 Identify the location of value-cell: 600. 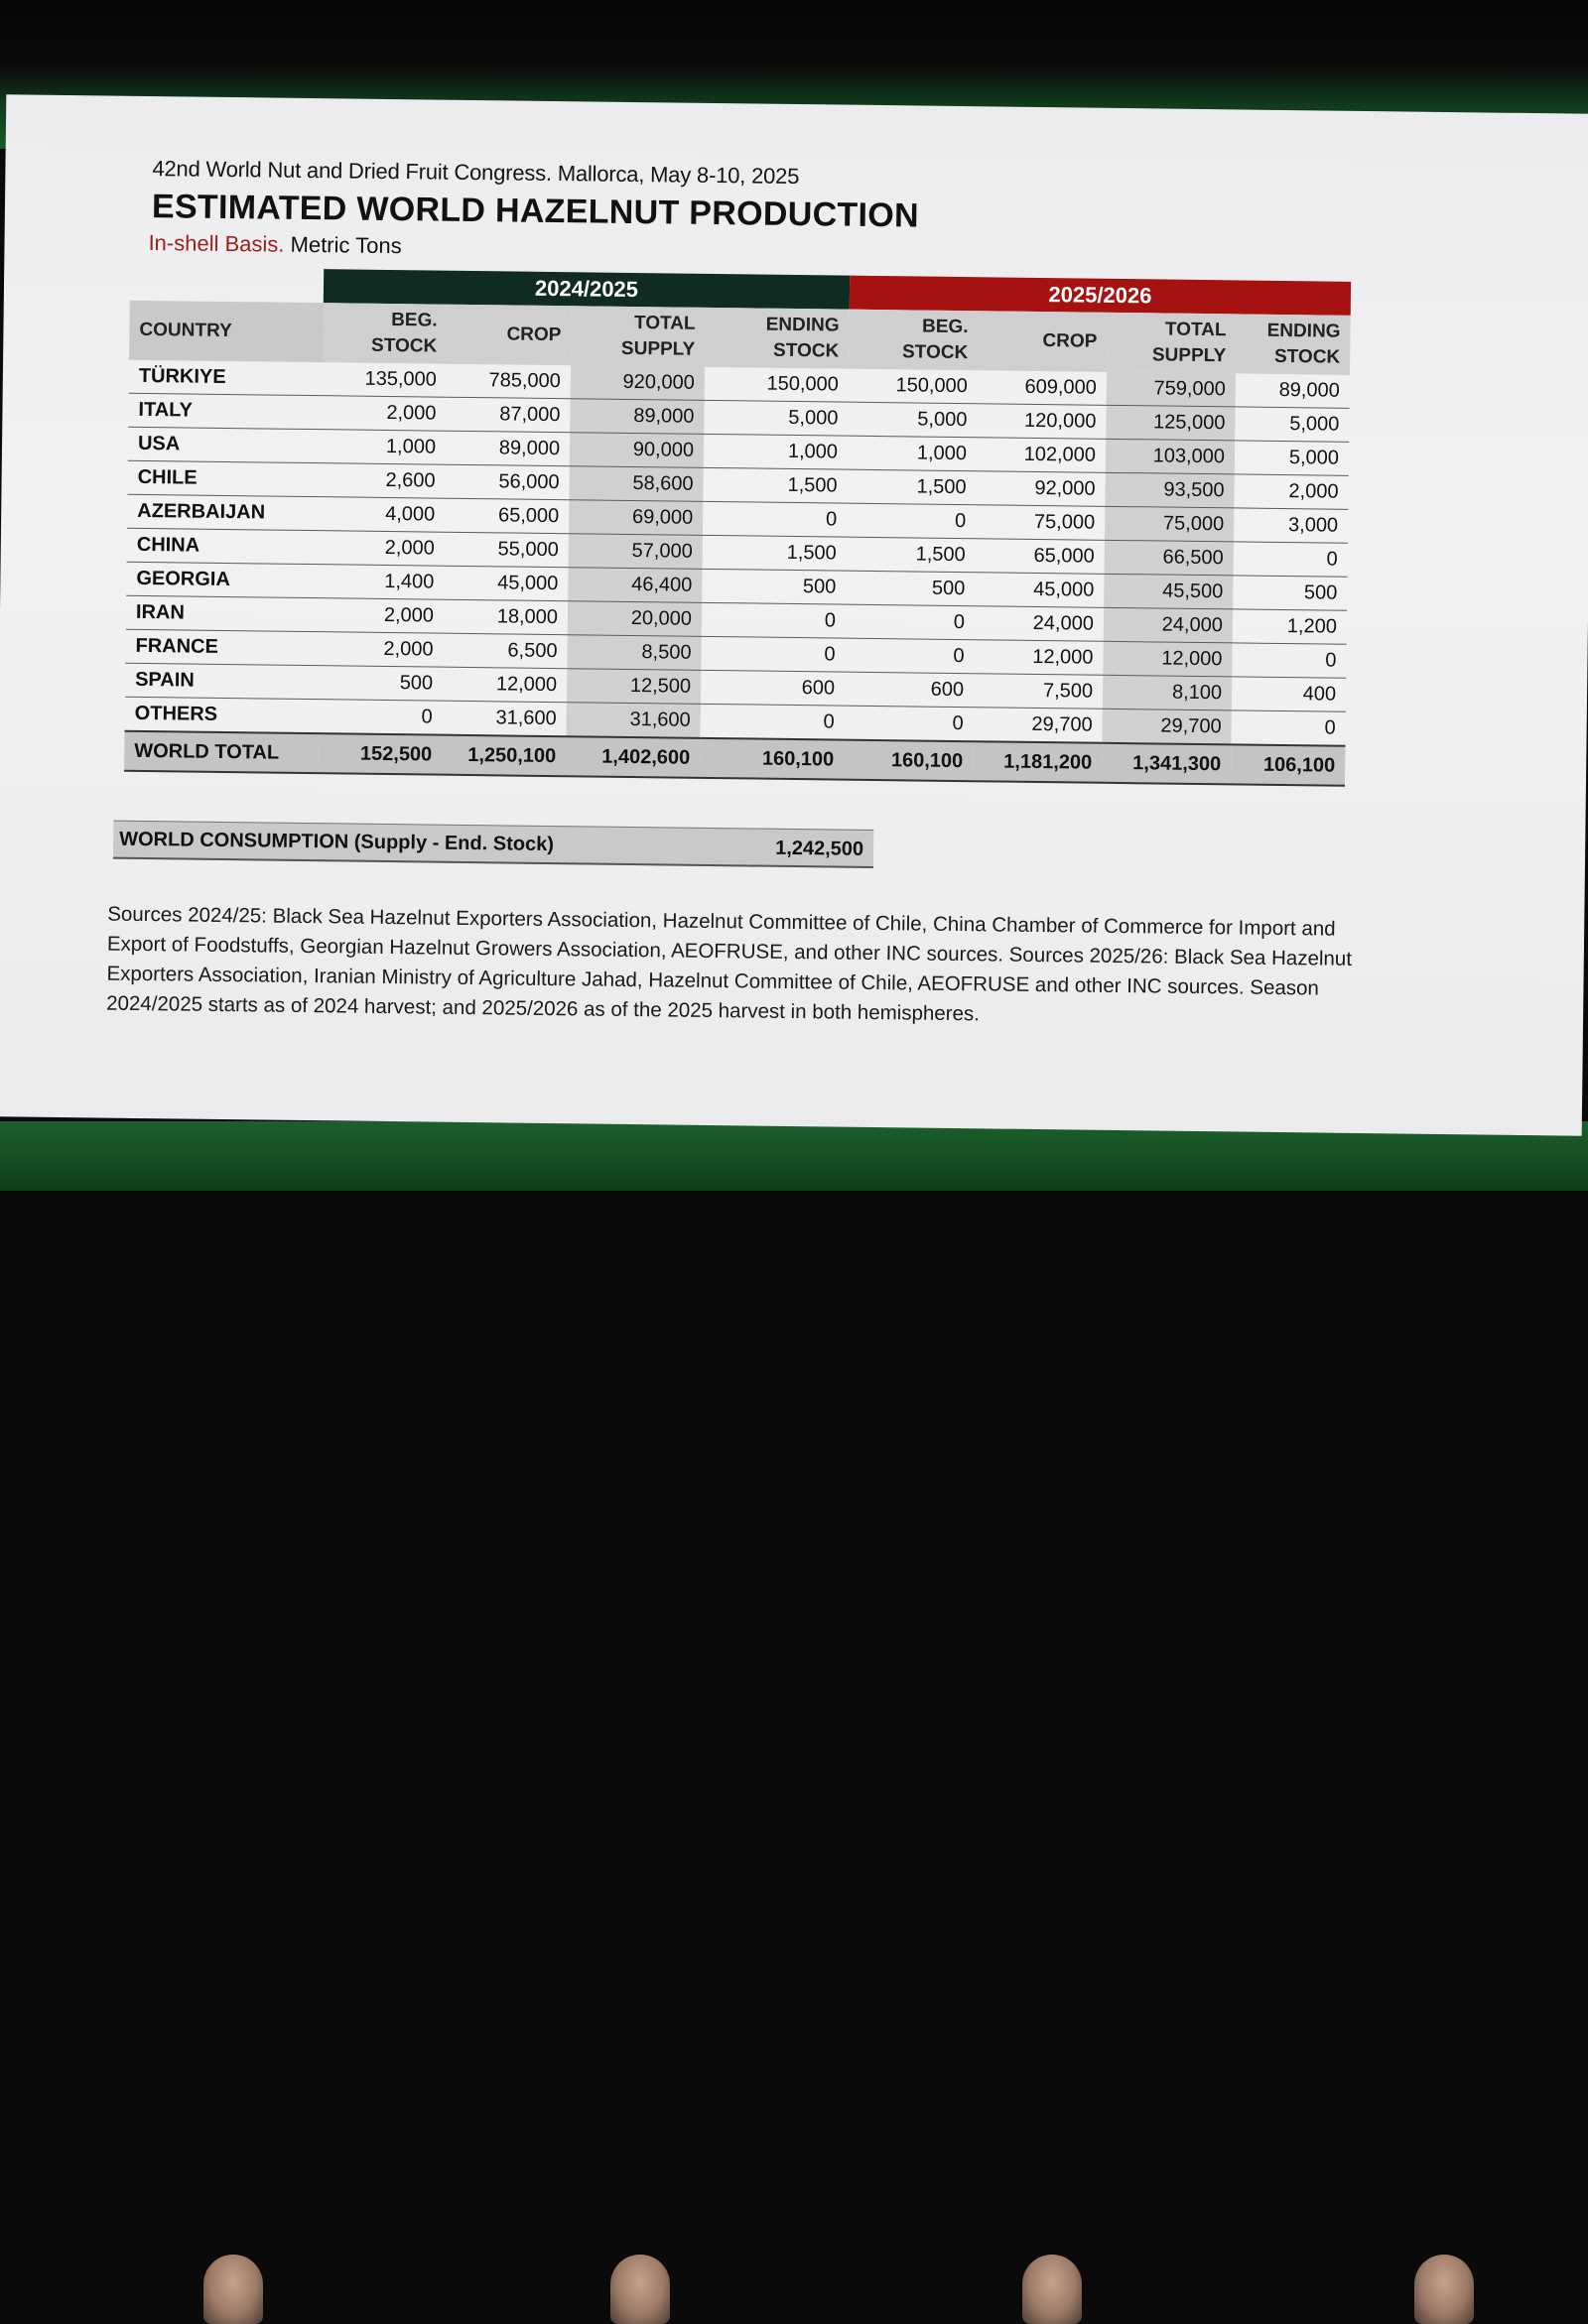
(909, 690).